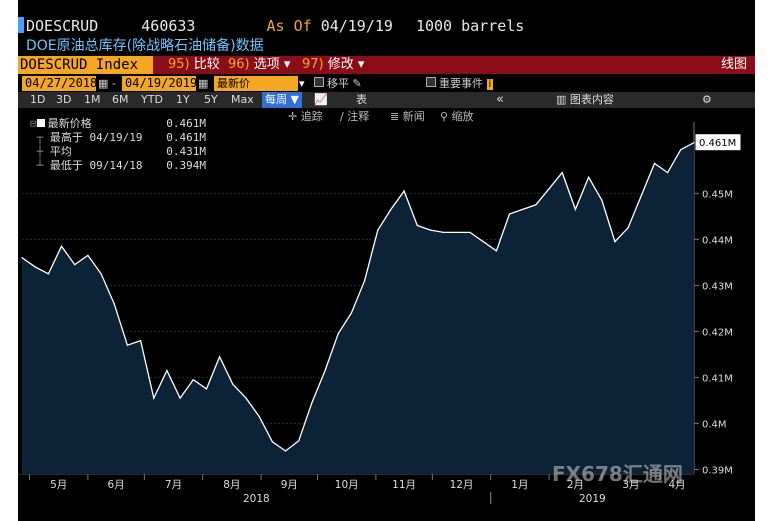 The height and width of the screenshot is (521, 773). Describe the element at coordinates (460, 83) in the screenshot. I see `key-events-toggle: 重要事件 i` at that location.